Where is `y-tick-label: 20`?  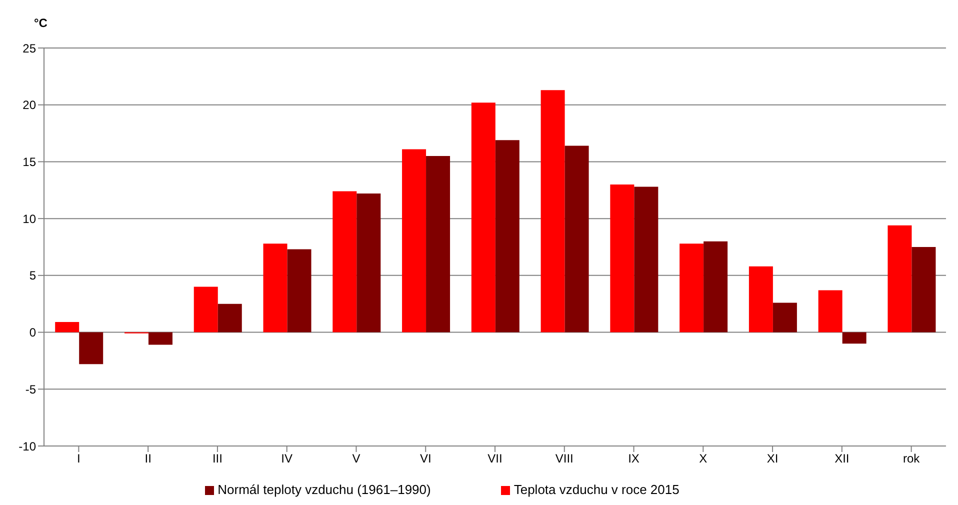
y-tick-label: 20 is located at coordinates (29, 105).